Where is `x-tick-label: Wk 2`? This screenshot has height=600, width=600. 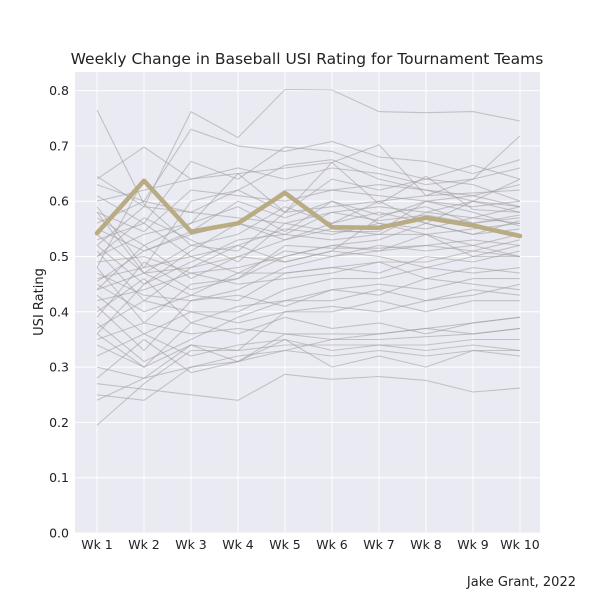 x-tick-label: Wk 2 is located at coordinates (144, 544).